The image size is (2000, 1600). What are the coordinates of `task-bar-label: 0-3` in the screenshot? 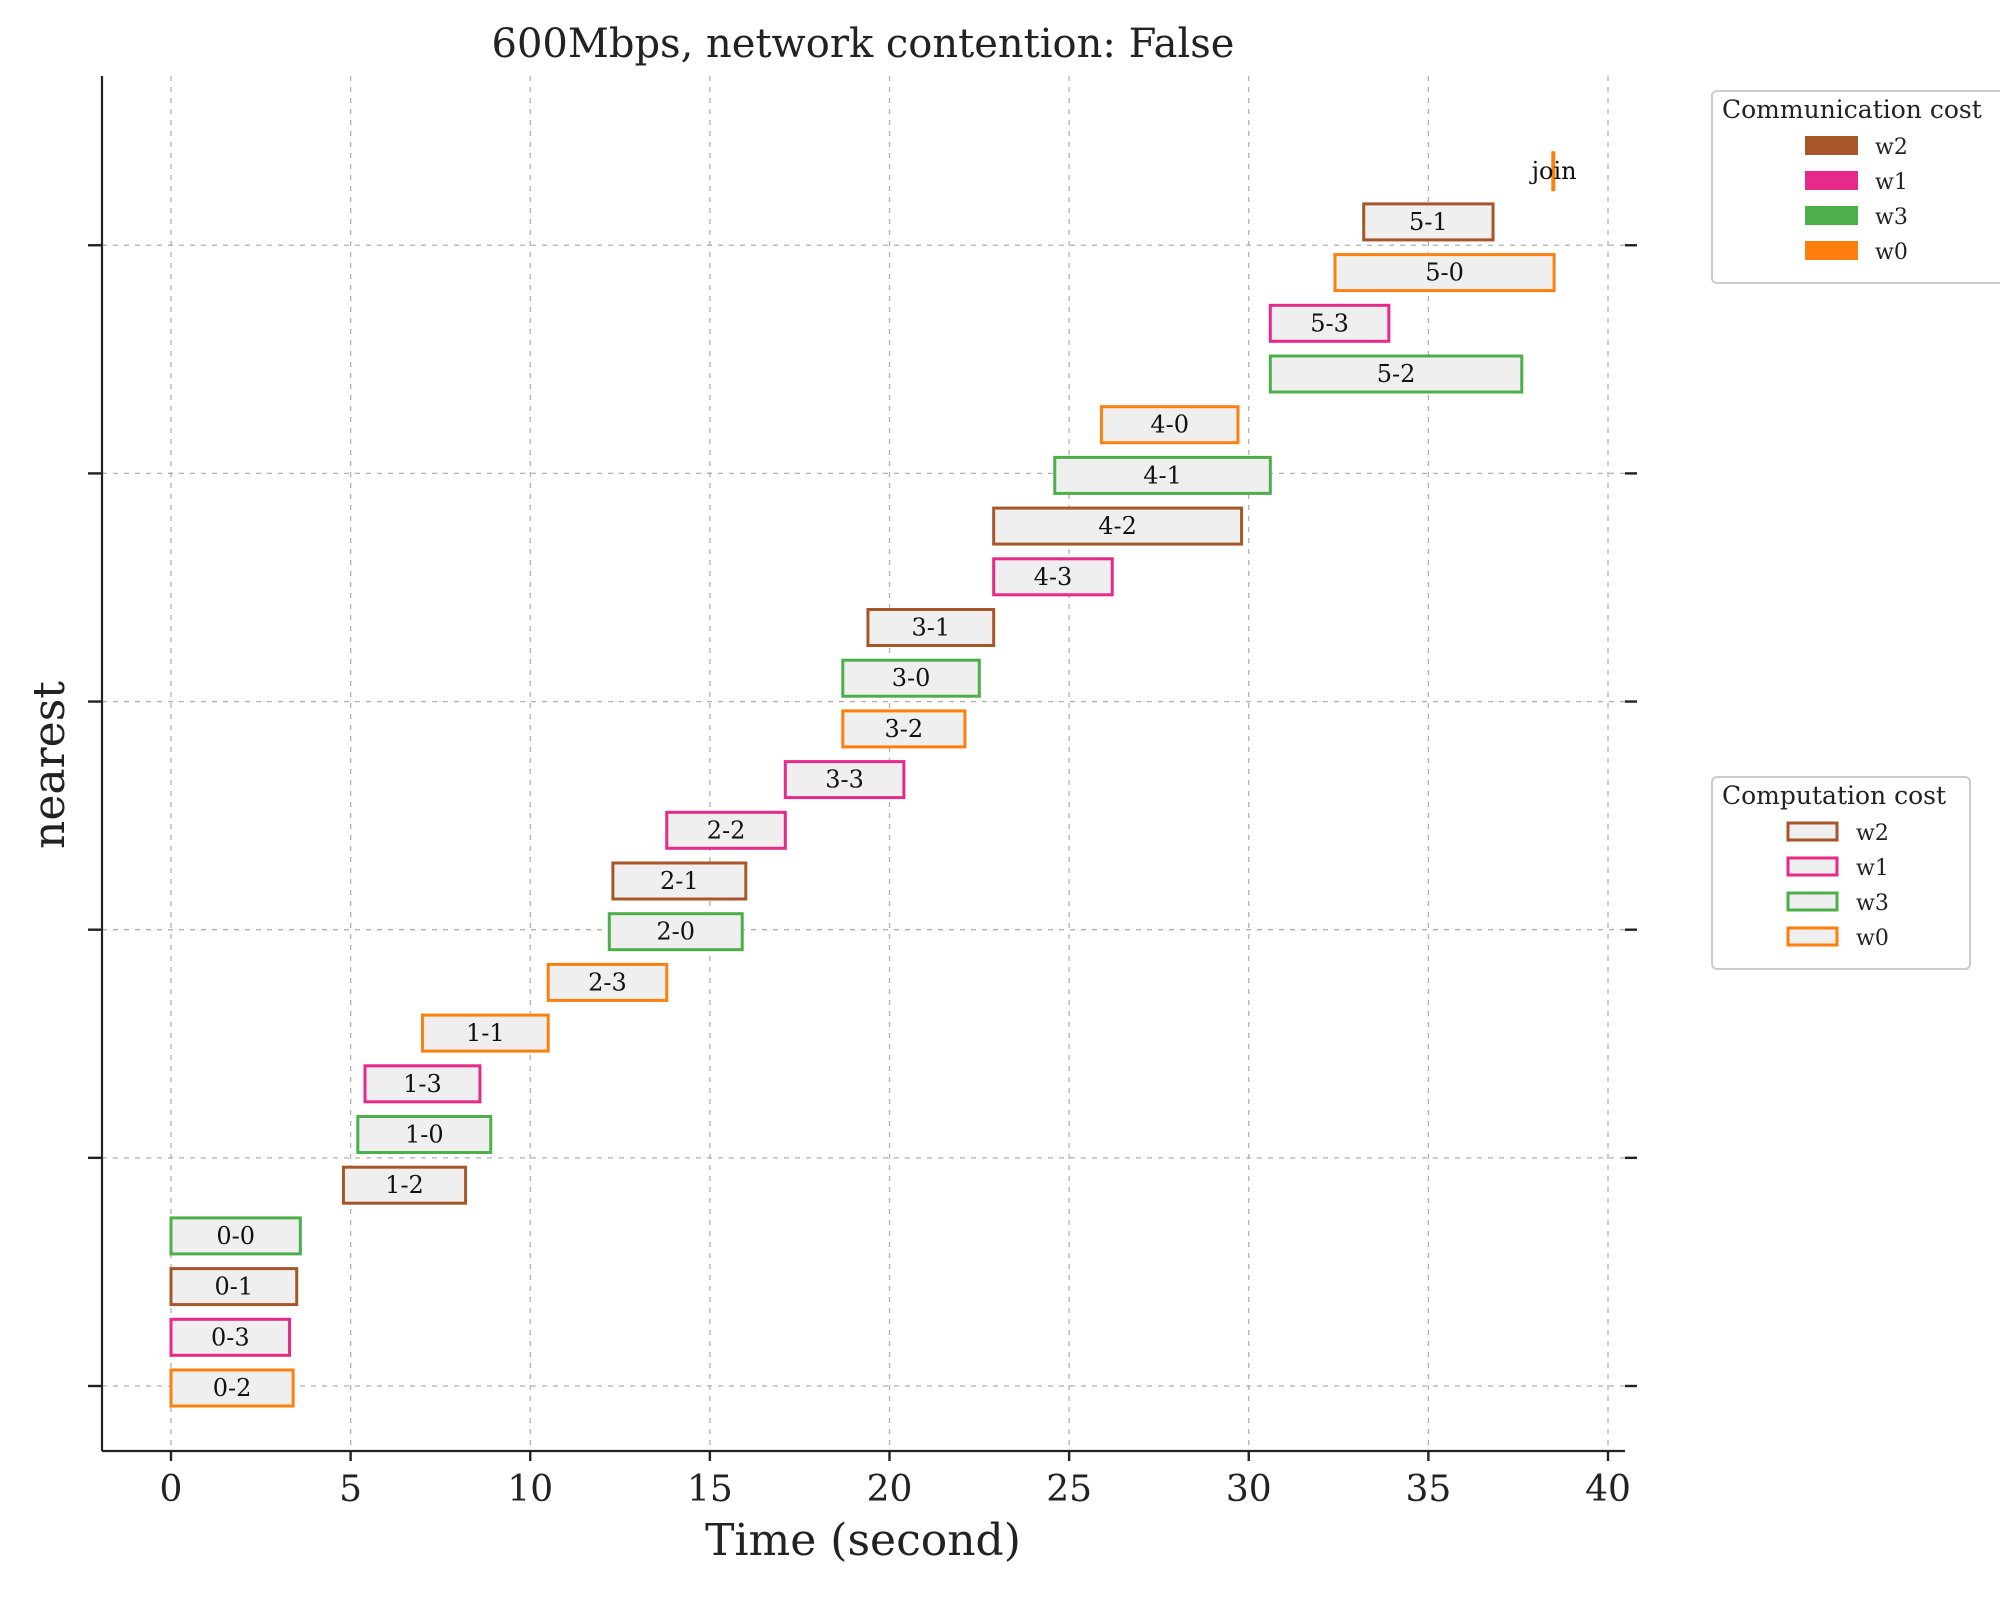 It's located at (230, 1337).